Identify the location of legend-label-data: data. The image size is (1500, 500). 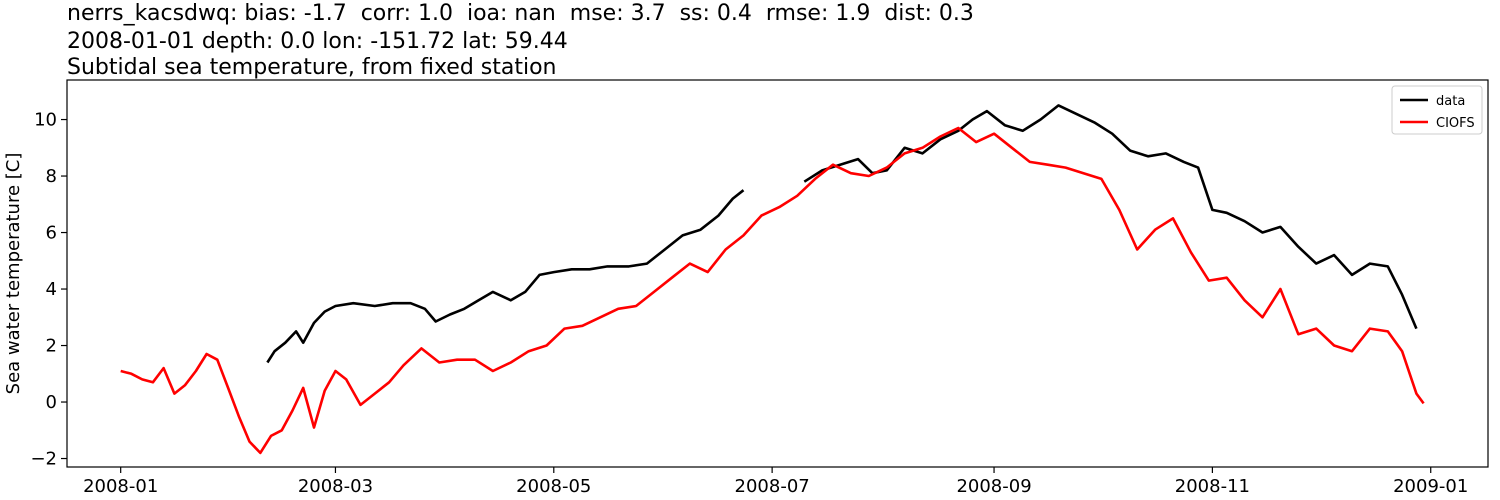
(1450, 101).